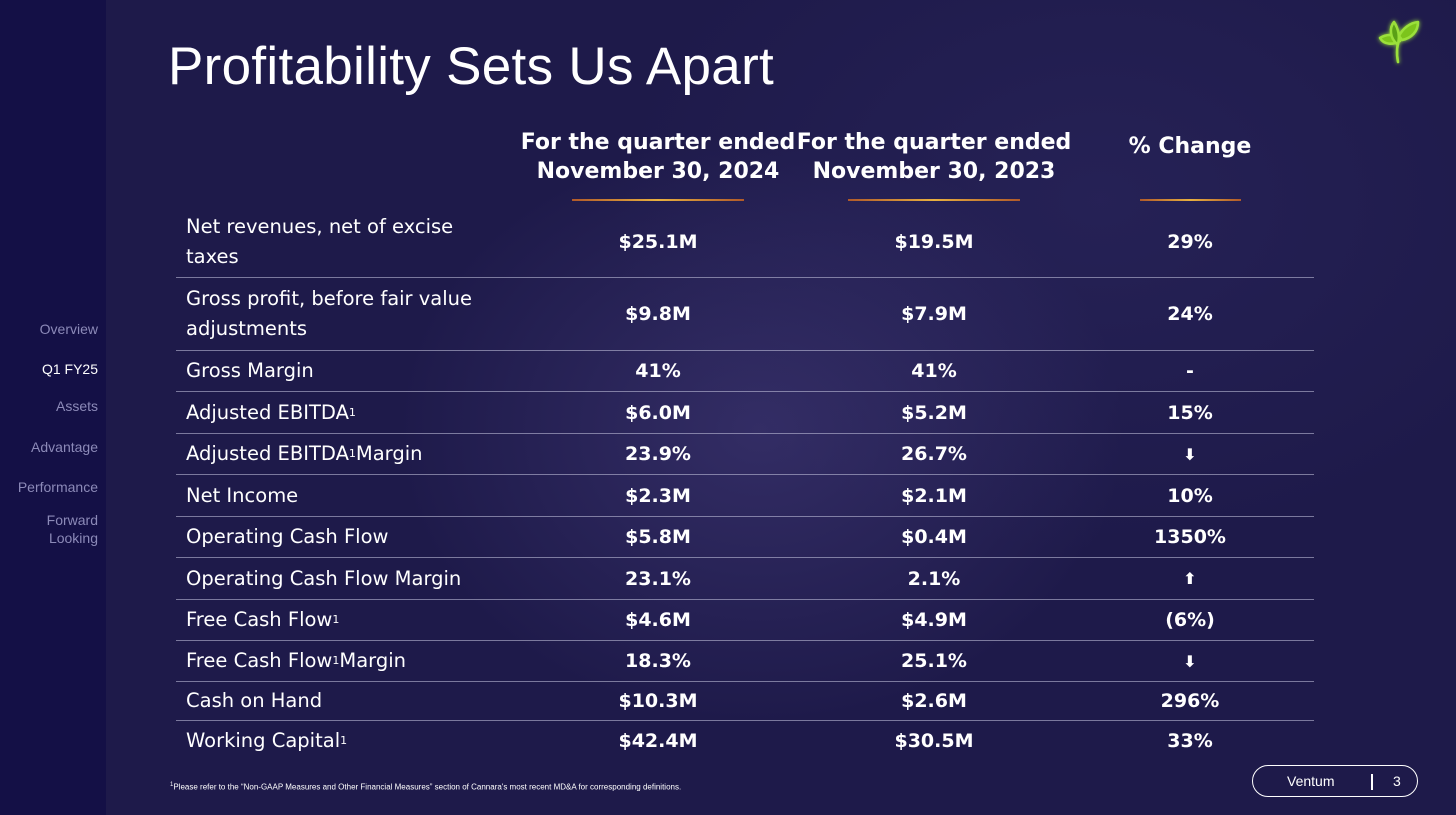 This screenshot has width=1456, height=815. What do you see at coordinates (250, 370) in the screenshot?
I see `row-label-text: Gross Margin` at bounding box center [250, 370].